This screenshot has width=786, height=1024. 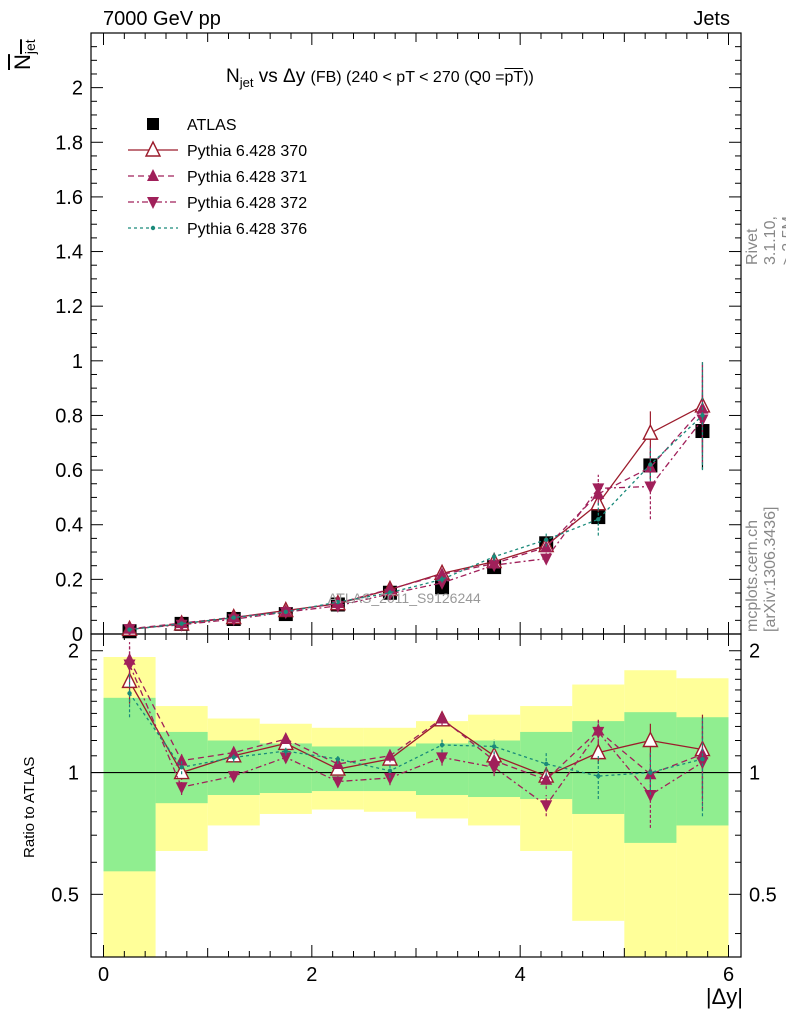 I want to click on process-label: Jets, so click(x=711, y=19).